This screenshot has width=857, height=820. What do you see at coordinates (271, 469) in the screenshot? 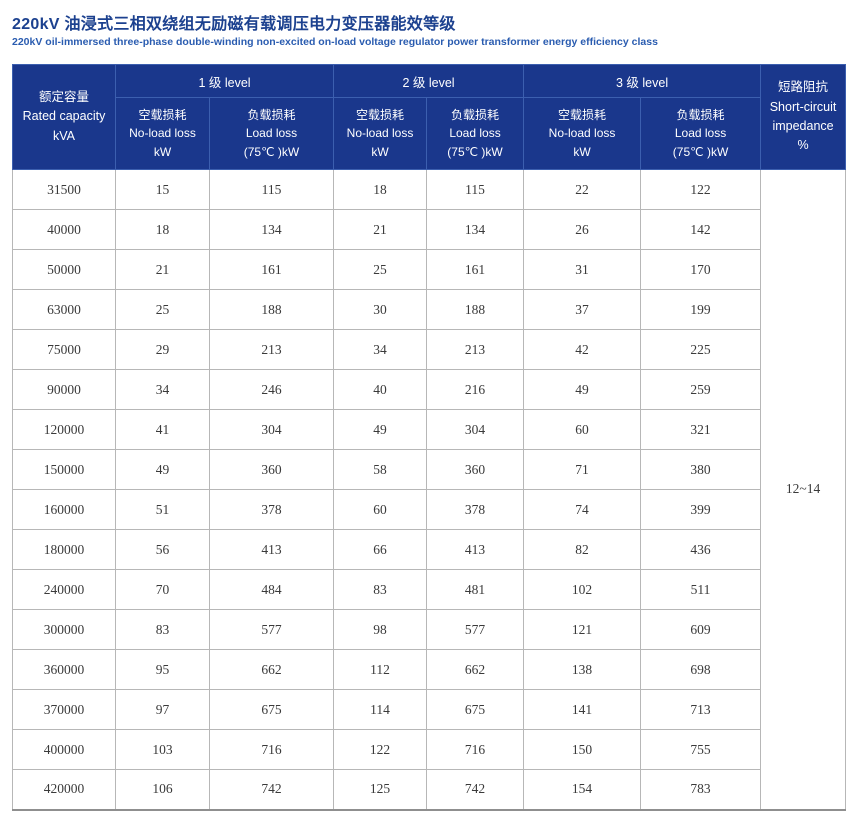
I see `cell-level1-load-loss: 360` at bounding box center [271, 469].